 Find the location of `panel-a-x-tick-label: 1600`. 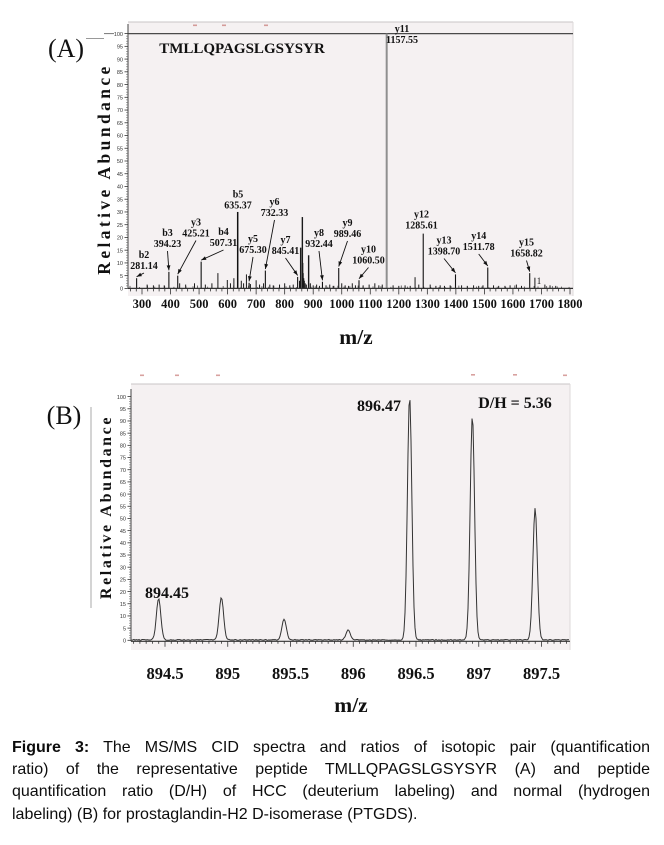

panel-a-x-tick-label: 1600 is located at coordinates (512, 304).